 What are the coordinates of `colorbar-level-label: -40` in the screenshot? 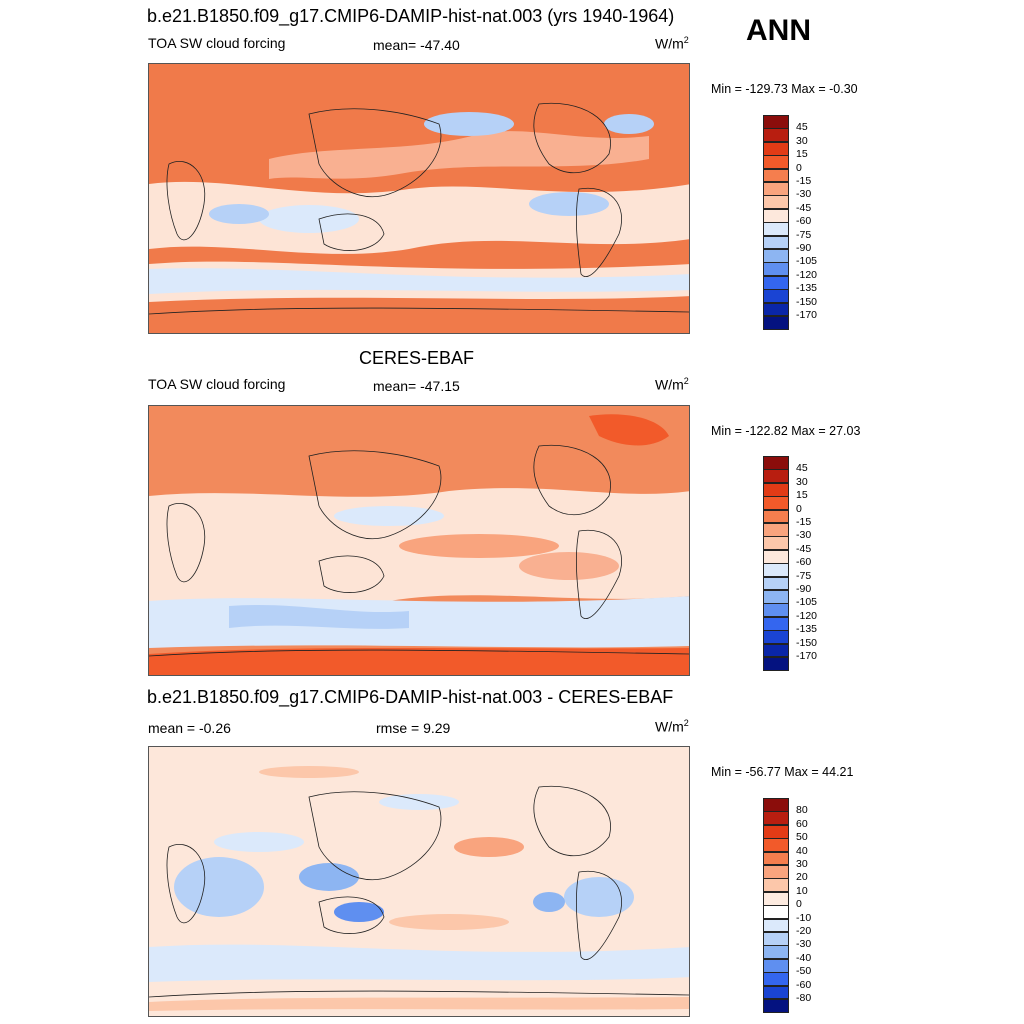 It's located at (804, 957).